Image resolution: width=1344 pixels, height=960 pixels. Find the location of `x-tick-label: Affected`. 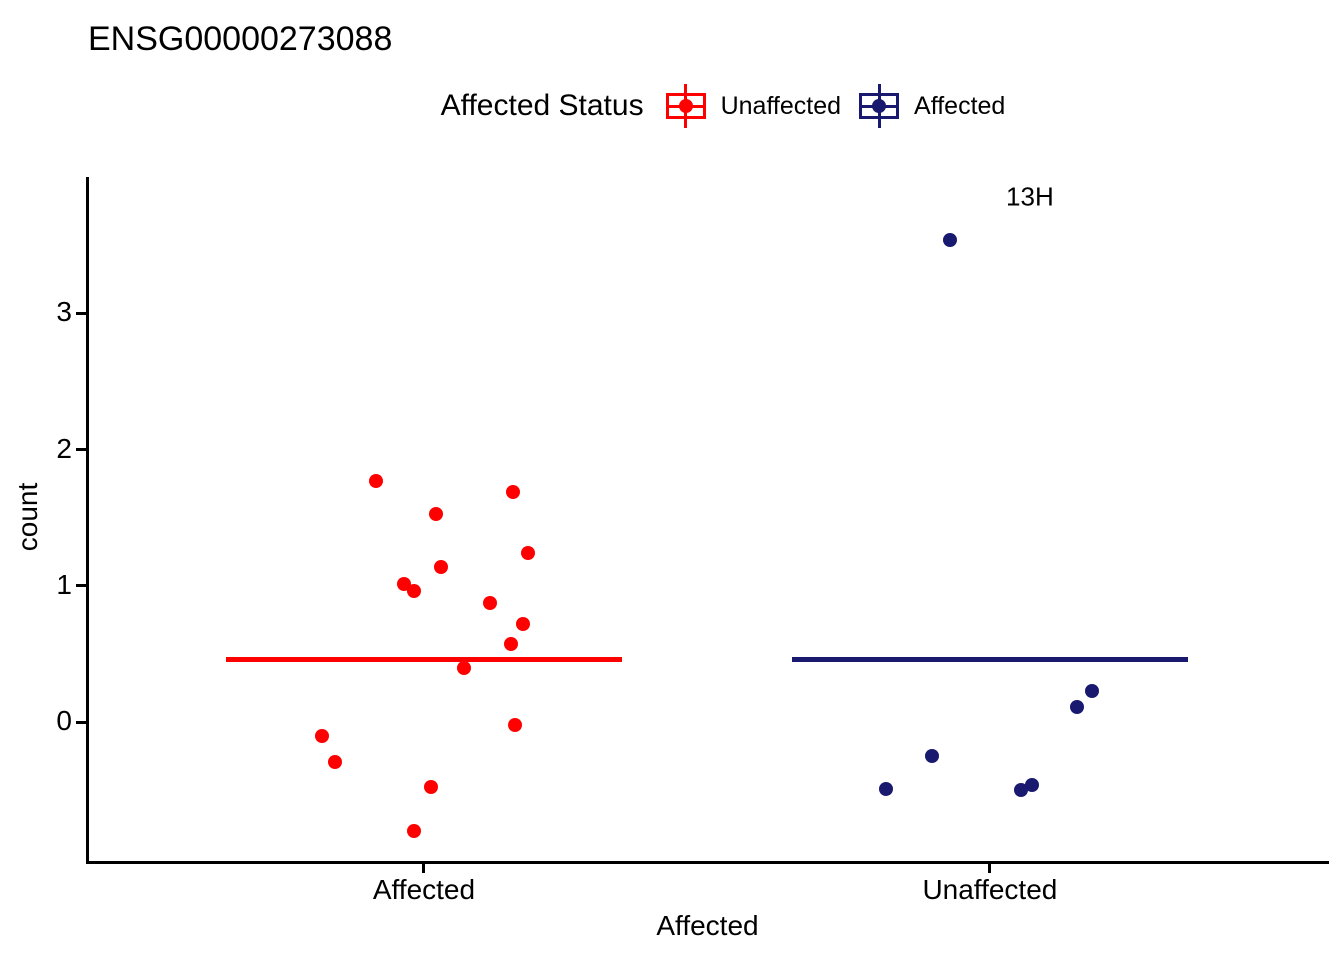

x-tick-label: Affected is located at coordinates (424, 889).